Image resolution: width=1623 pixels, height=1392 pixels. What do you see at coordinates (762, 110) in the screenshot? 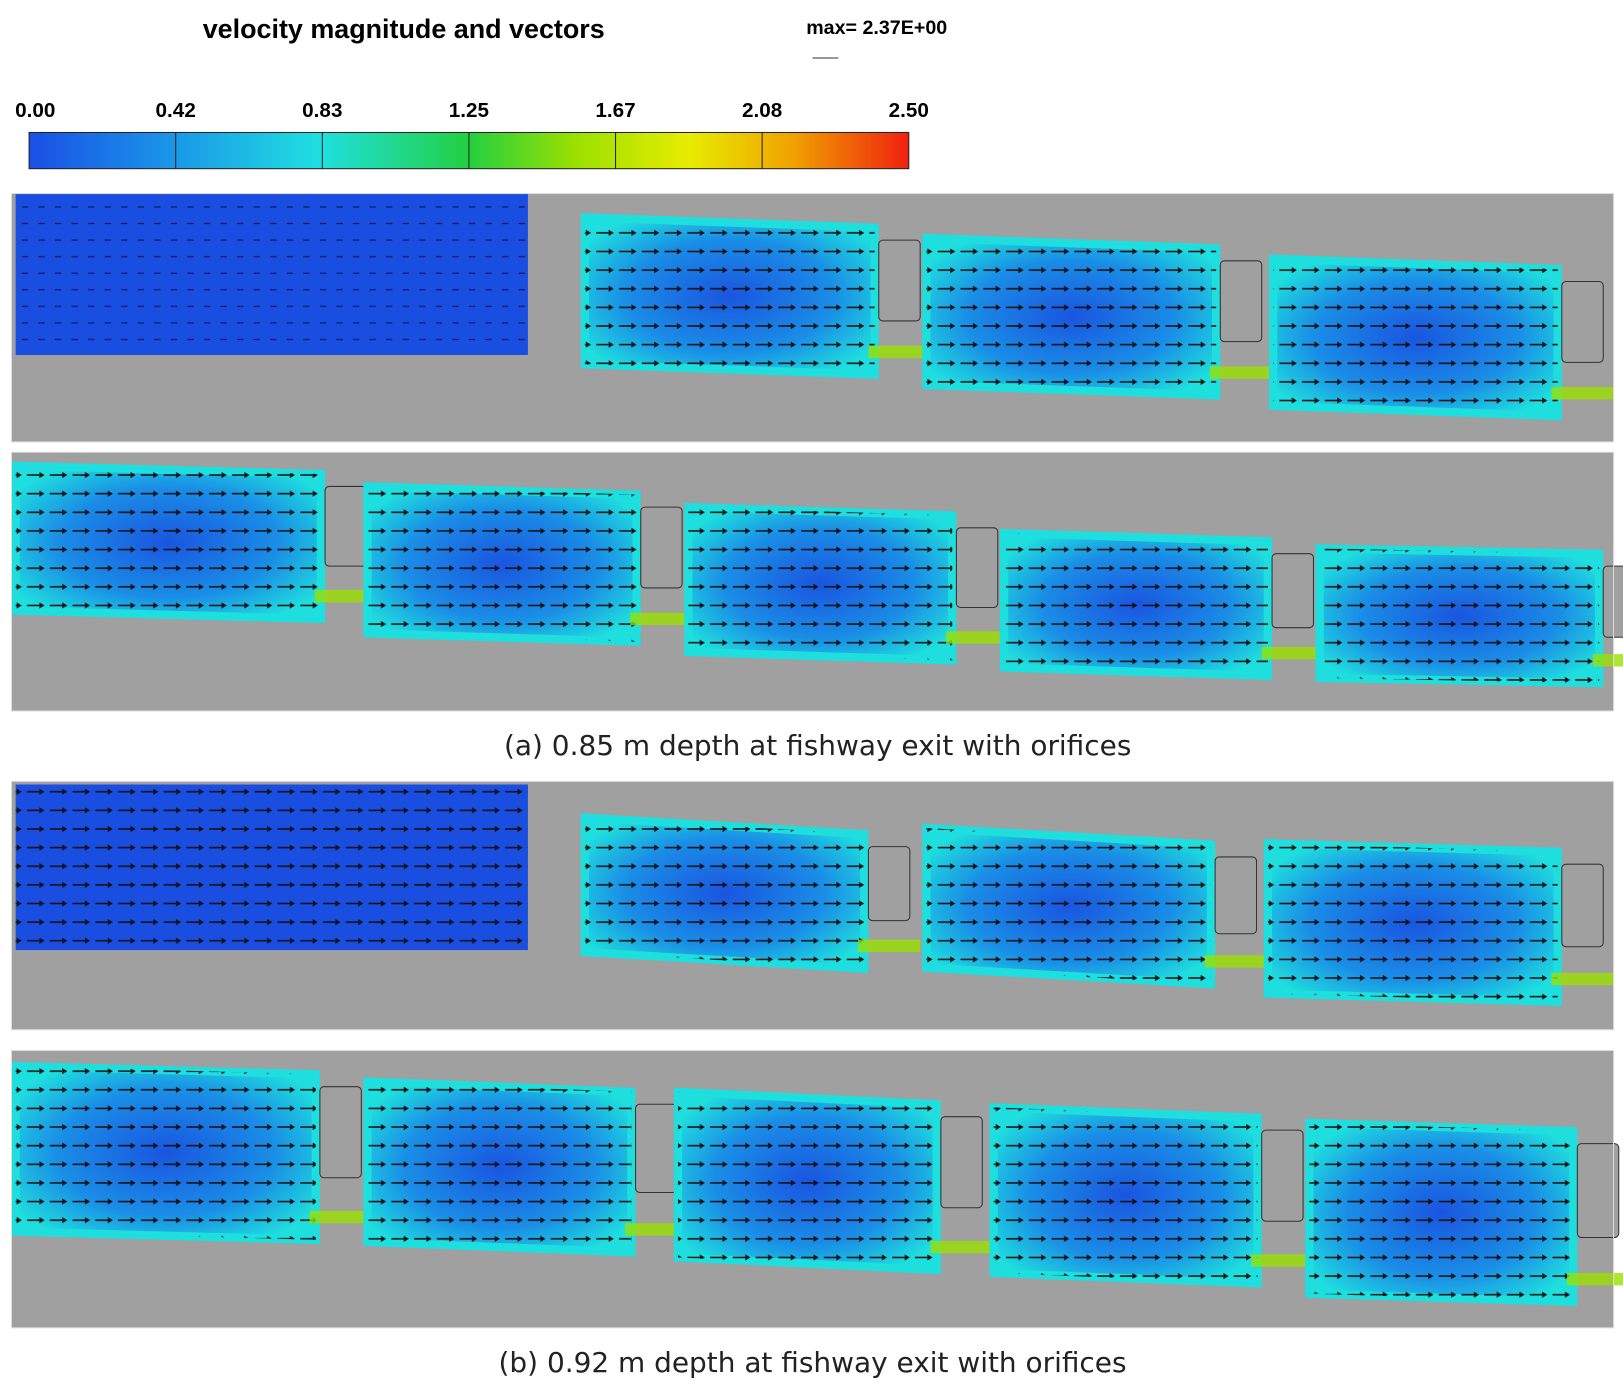
I see `colorbar-tick-label: 2.08` at bounding box center [762, 110].